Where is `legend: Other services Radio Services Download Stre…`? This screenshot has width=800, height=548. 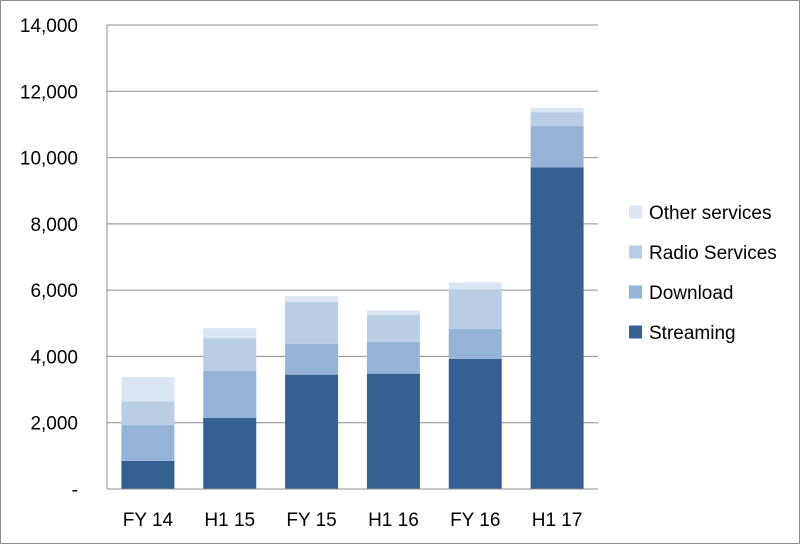 legend: Other services Radio Services Download Stre… is located at coordinates (703, 273).